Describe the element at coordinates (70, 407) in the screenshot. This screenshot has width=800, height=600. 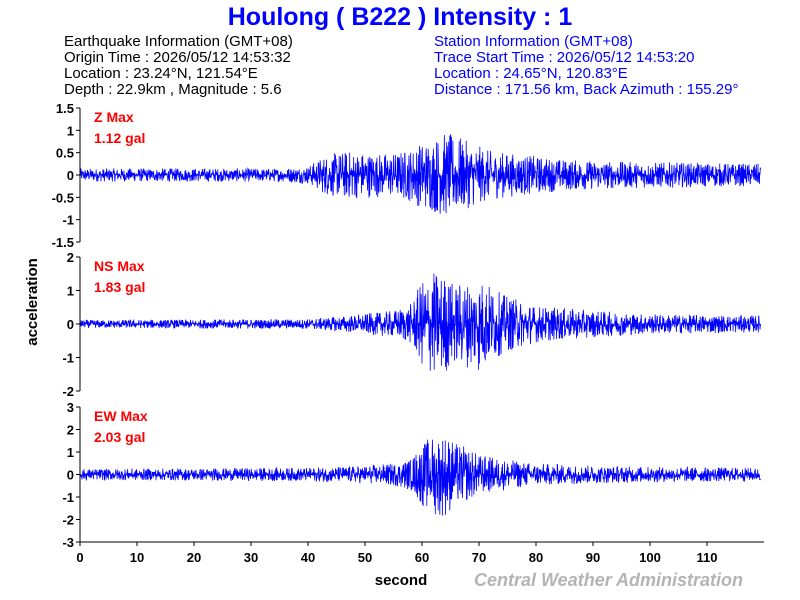
I see `ew-y-tick-label: 3` at that location.